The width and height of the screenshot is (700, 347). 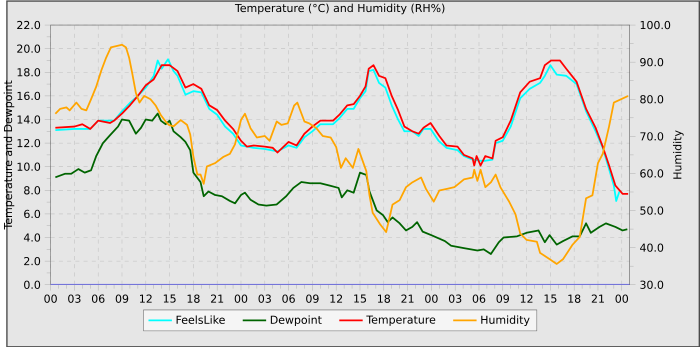 What do you see at coordinates (28, 48) in the screenshot?
I see `y-tick-label: 20.0` at bounding box center [28, 48].